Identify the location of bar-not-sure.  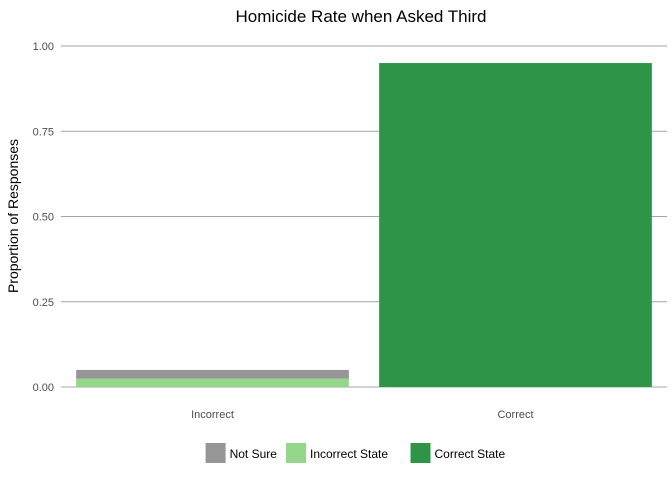
(212, 374).